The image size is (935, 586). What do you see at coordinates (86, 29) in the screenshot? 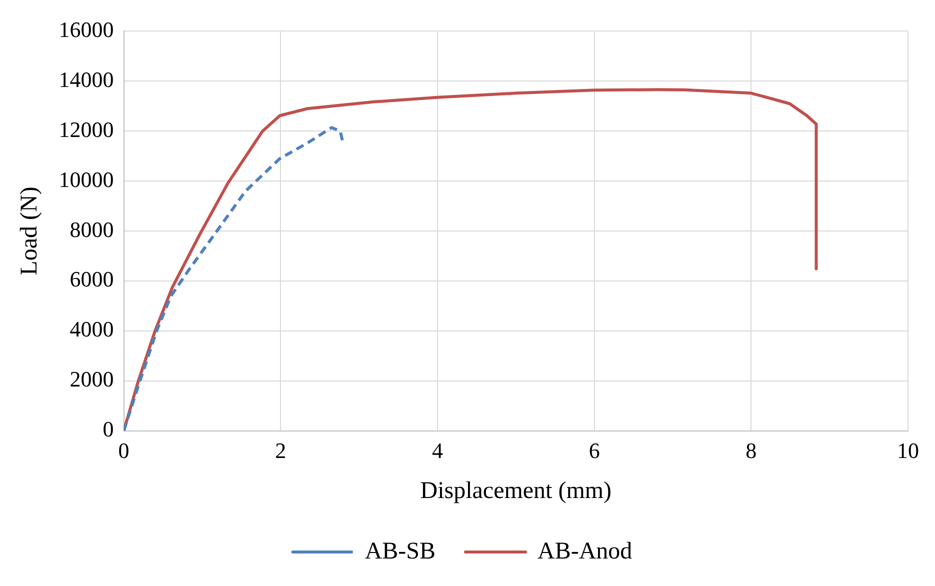
I see `y-tick-label: 16000` at bounding box center [86, 29].